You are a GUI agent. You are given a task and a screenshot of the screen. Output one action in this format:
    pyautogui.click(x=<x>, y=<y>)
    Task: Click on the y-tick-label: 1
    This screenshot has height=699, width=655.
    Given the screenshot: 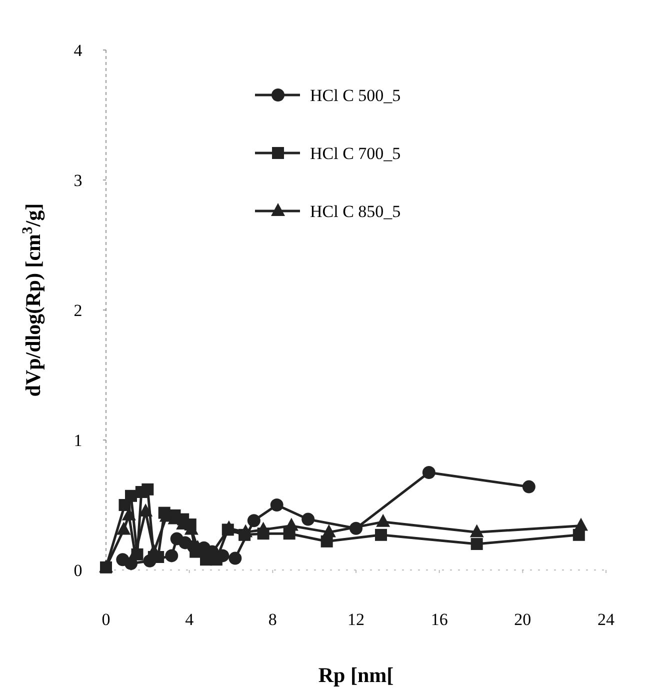 What is the action you would take?
    pyautogui.click(x=78, y=440)
    